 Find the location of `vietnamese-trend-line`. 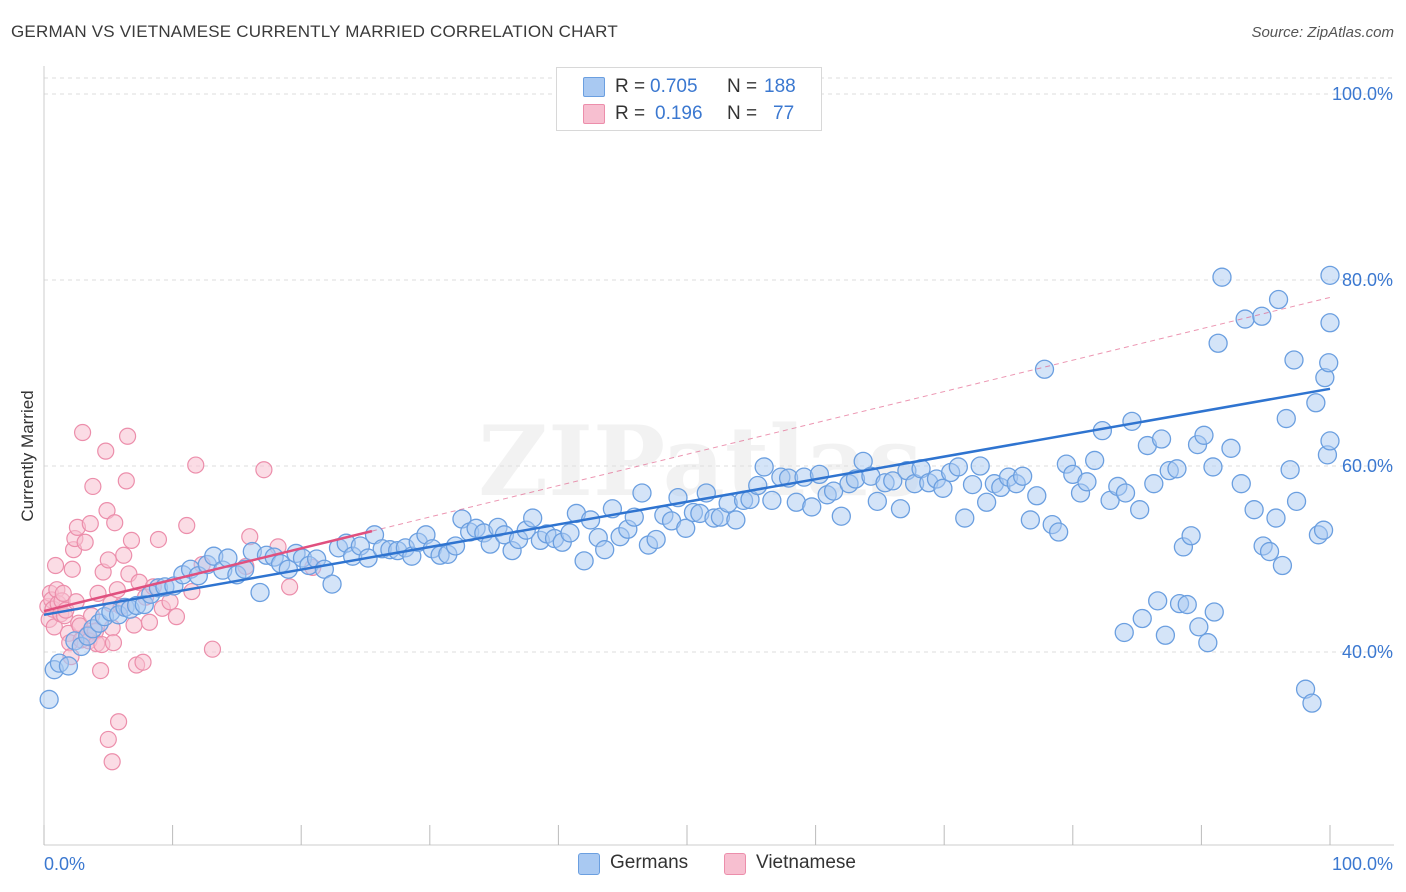

vietnamese-trend-line is located at coordinates (208, 571).